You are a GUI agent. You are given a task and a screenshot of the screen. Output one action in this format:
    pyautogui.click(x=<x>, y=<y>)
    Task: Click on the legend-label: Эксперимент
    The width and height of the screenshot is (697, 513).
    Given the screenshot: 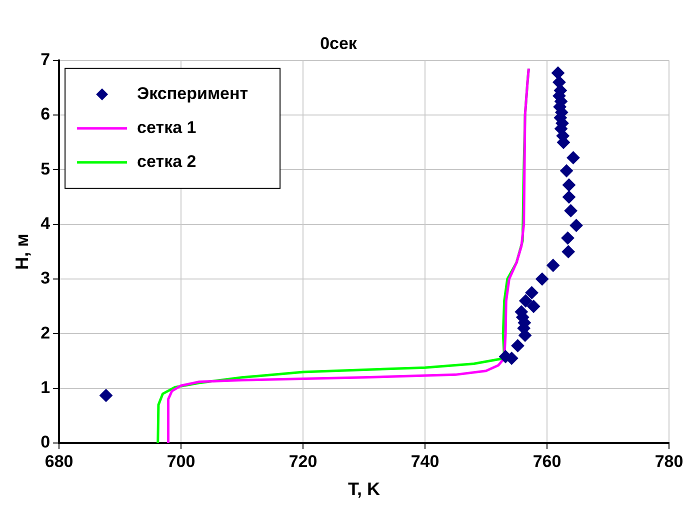 What is the action you would take?
    pyautogui.click(x=192, y=94)
    